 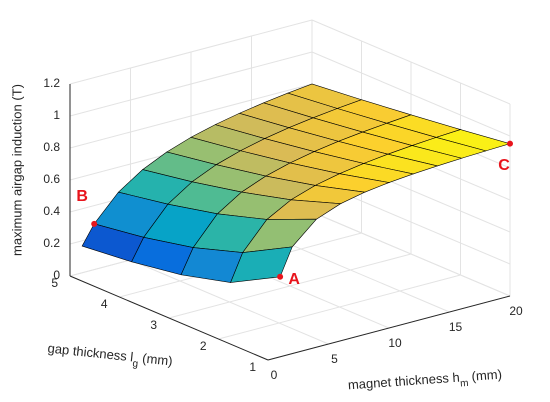 What do you see at coordinates (274, 375) in the screenshot?
I see `x-tick-label: 0` at bounding box center [274, 375].